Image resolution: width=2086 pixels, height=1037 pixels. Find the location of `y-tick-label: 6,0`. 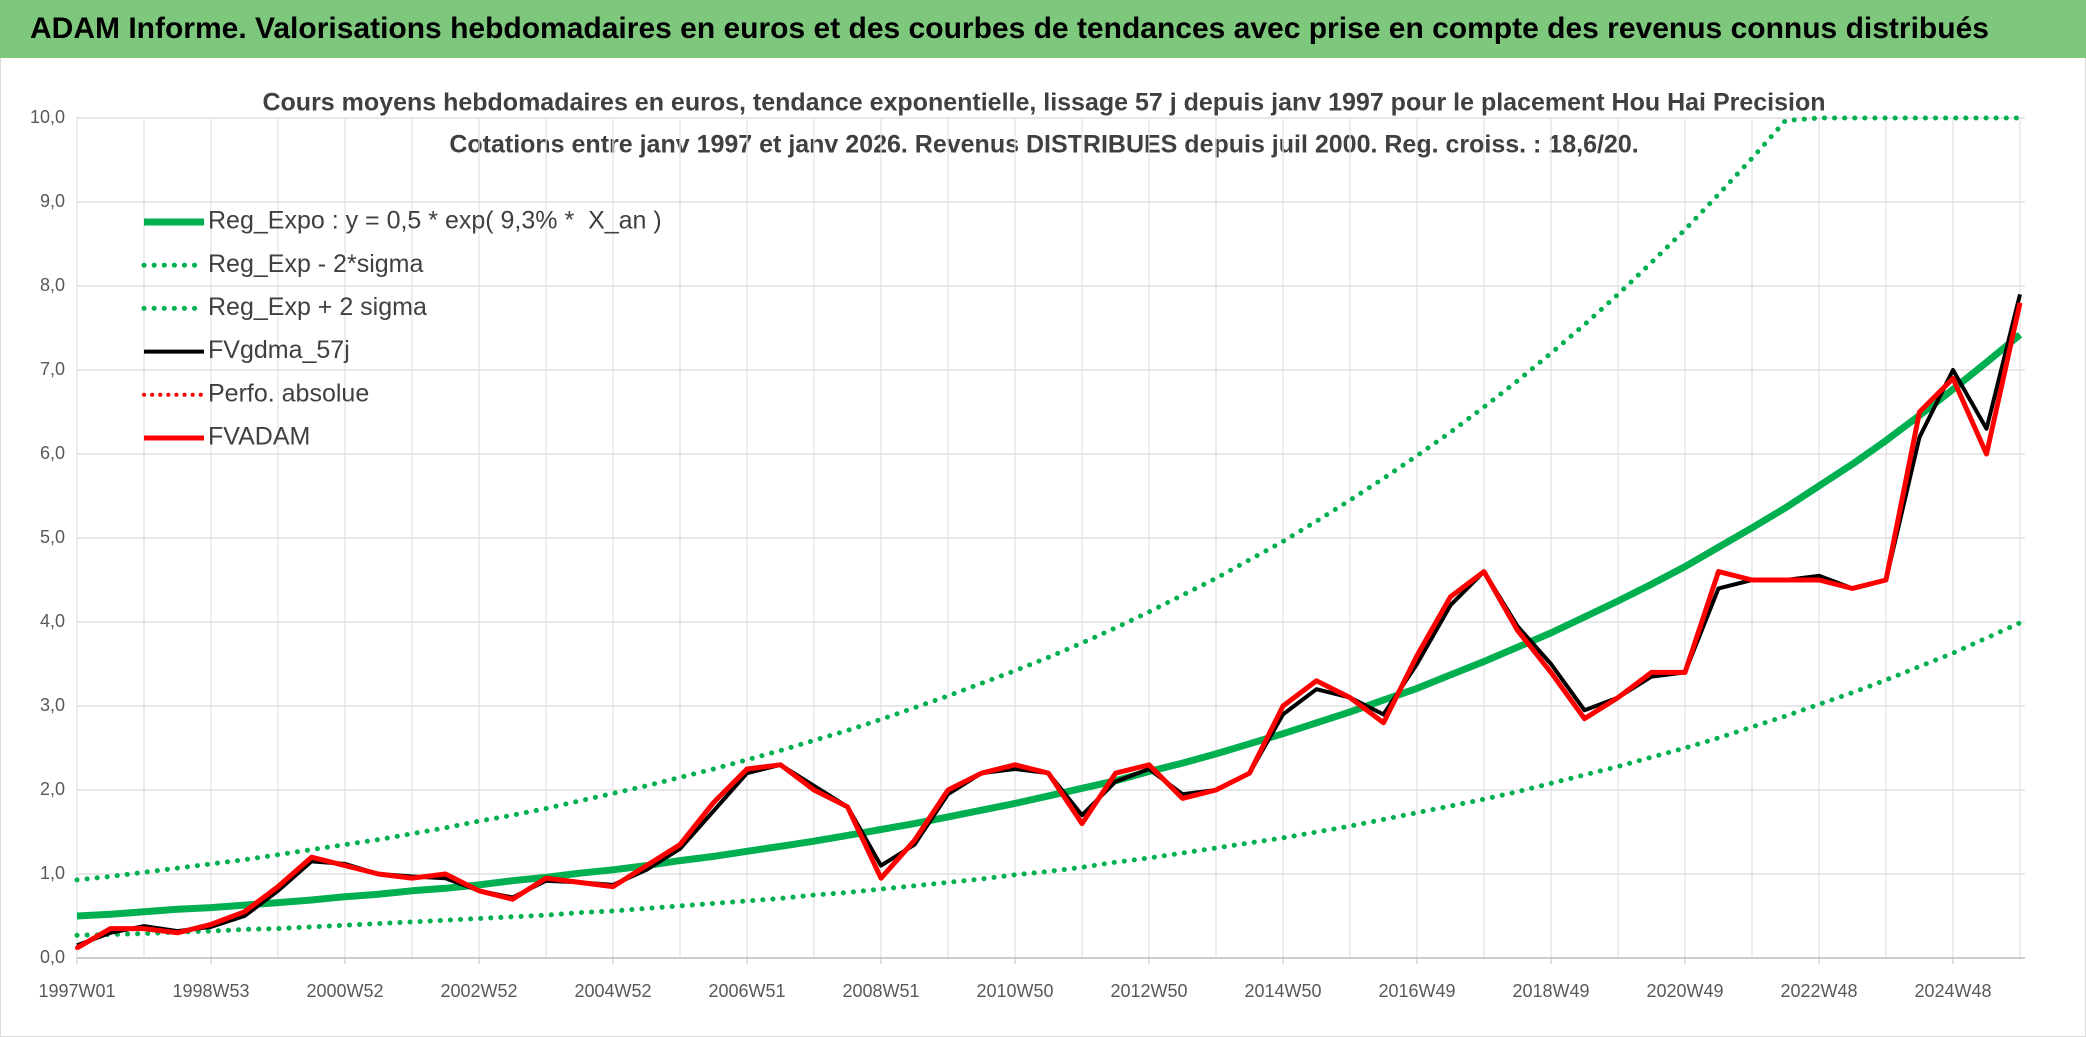

y-tick-label: 6,0 is located at coordinates (52, 453).